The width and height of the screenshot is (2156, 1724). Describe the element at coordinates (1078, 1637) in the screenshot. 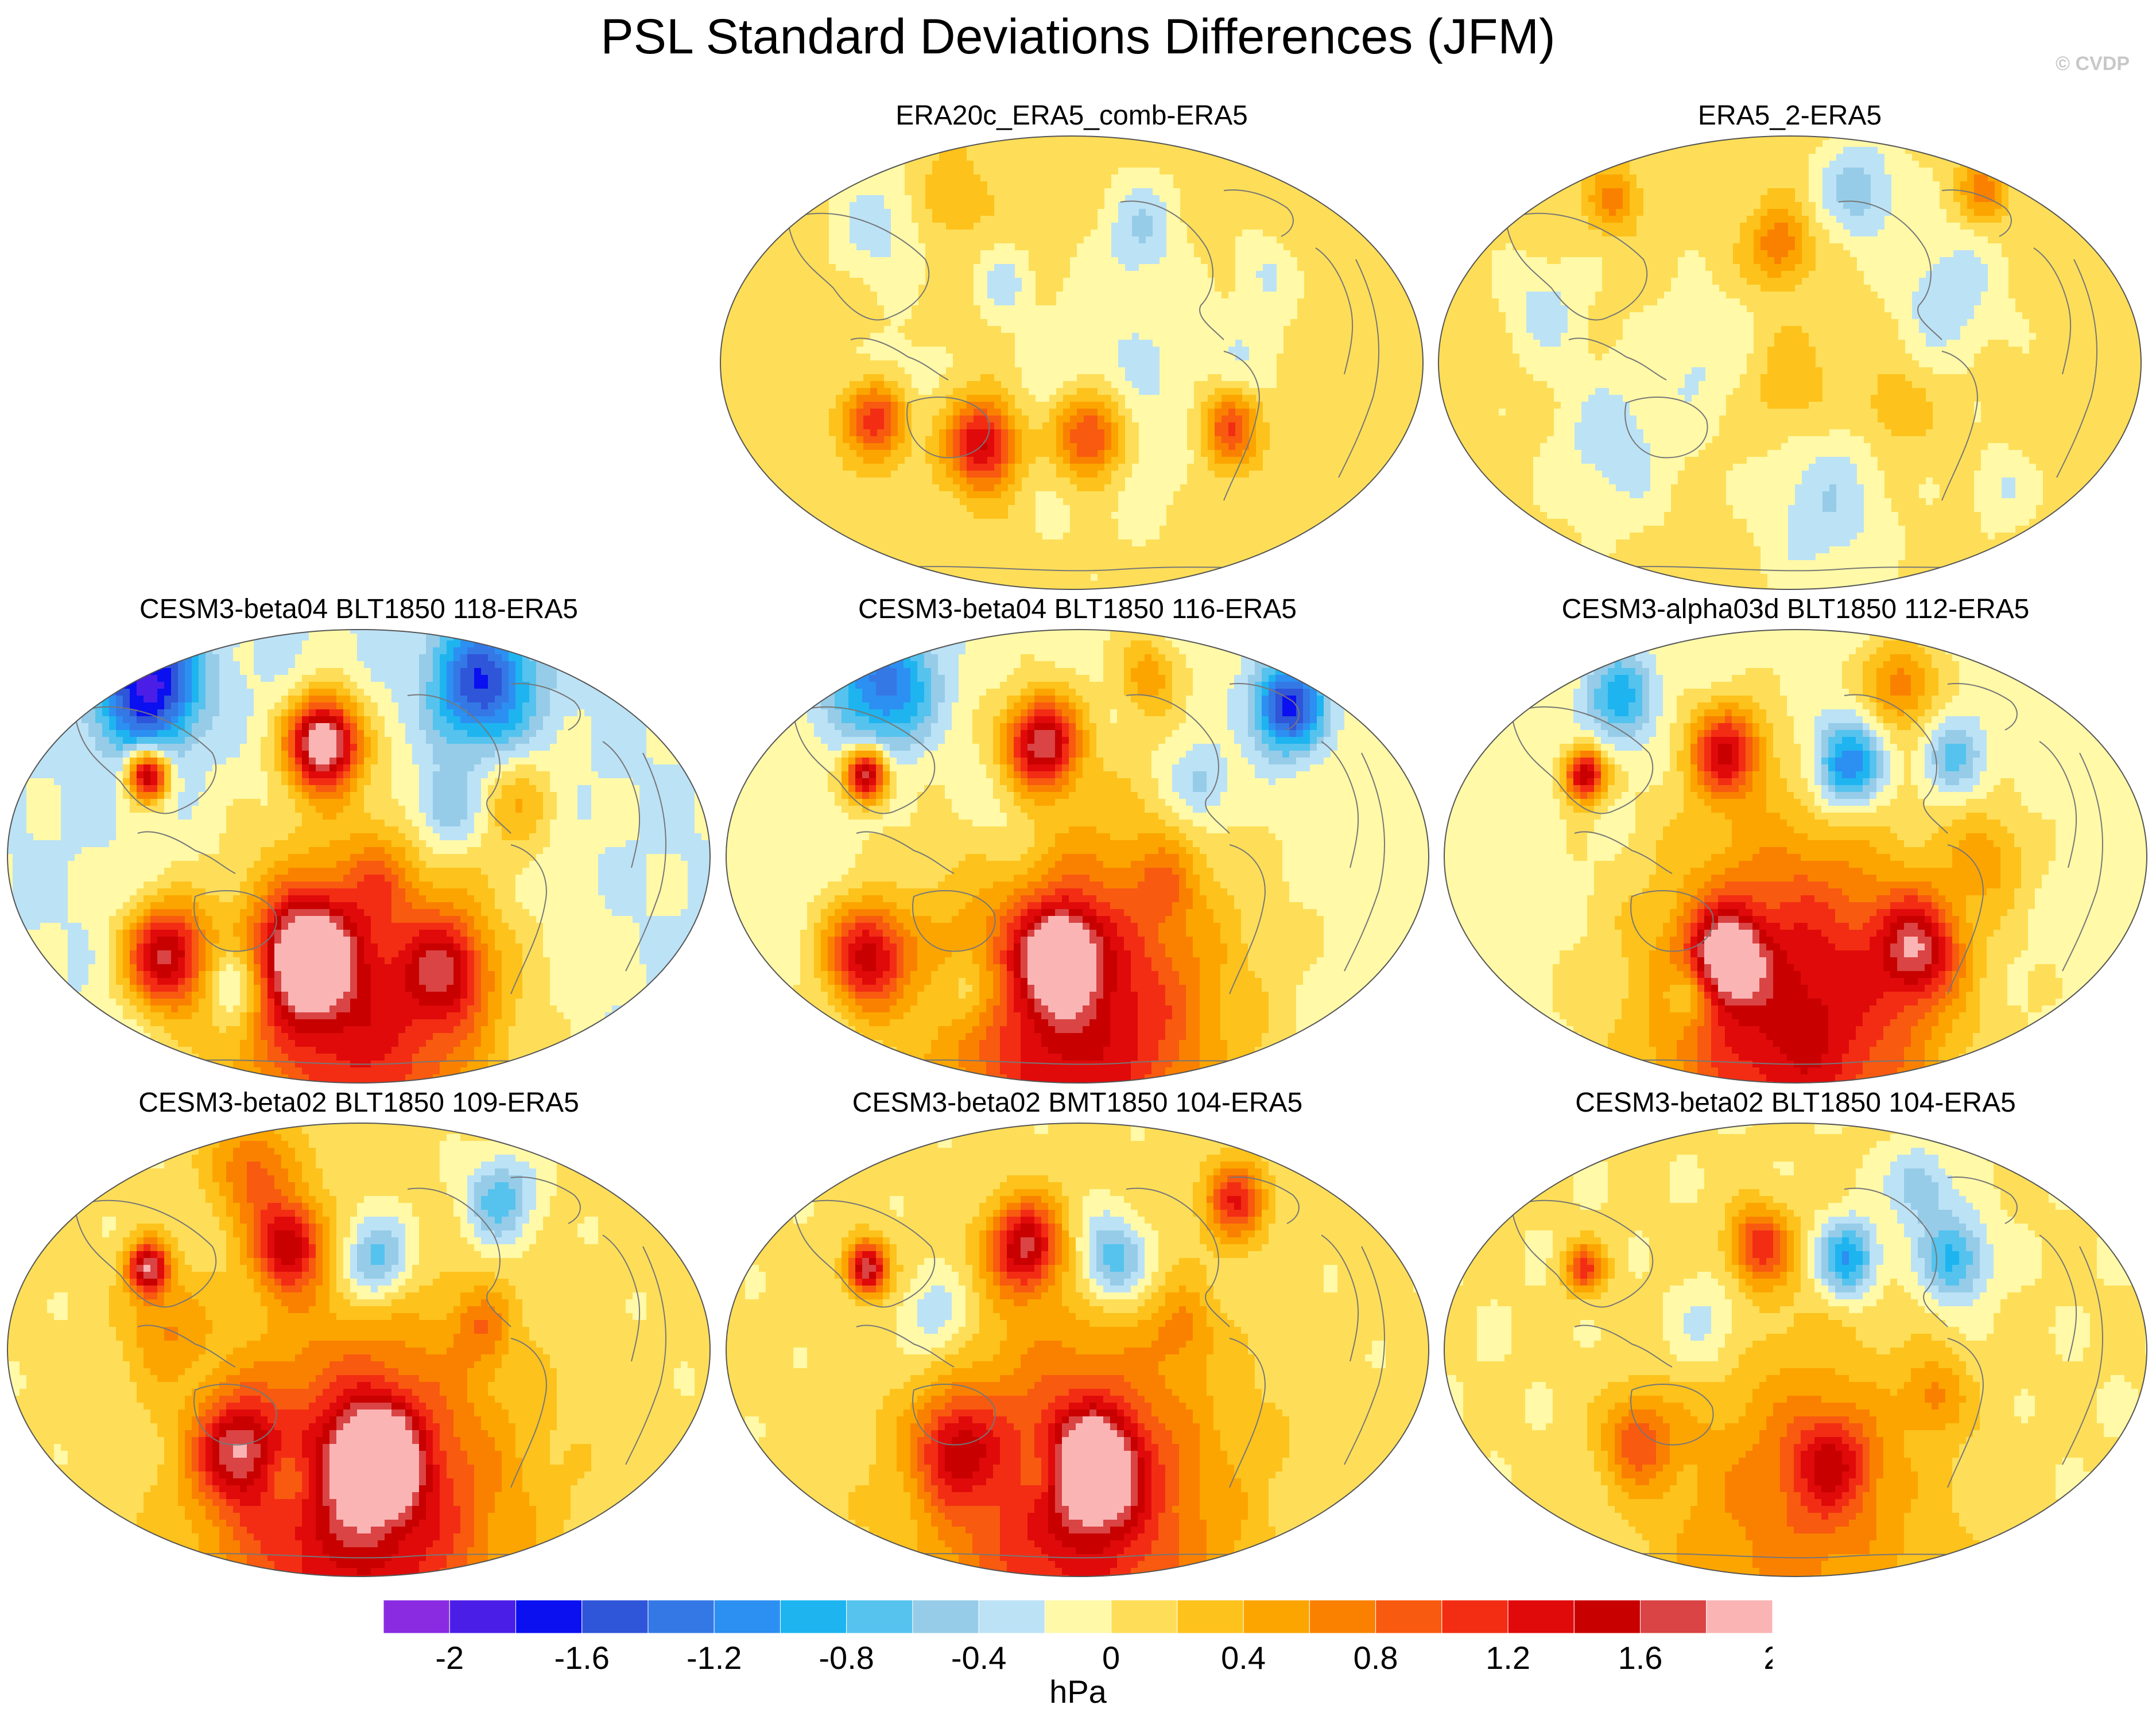

I see `colorbar: -2 -1.6 -1.2 -0.8 -0.4 0 0.4 0.8 1.2 1.6 2` at that location.